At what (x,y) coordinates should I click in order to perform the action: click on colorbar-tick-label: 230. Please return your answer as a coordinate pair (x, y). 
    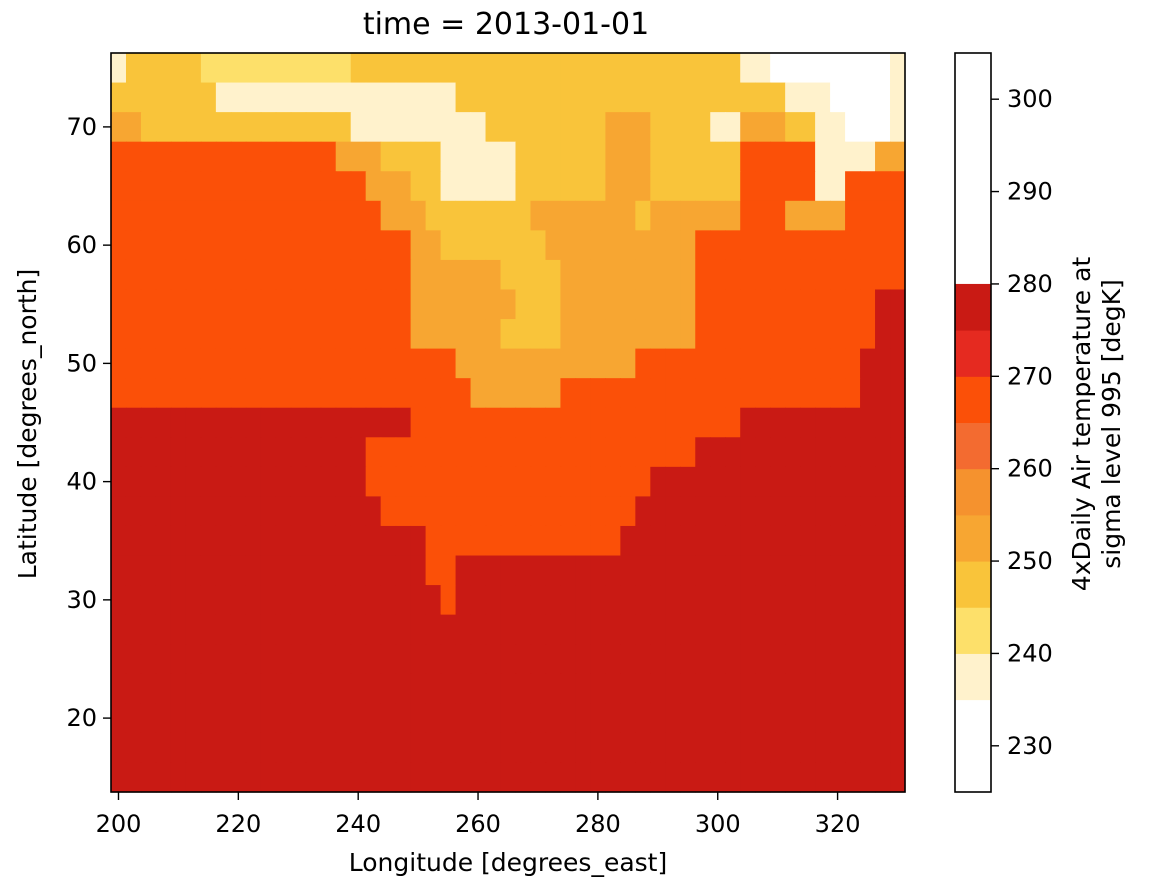
    Looking at the image, I should click on (1030, 746).